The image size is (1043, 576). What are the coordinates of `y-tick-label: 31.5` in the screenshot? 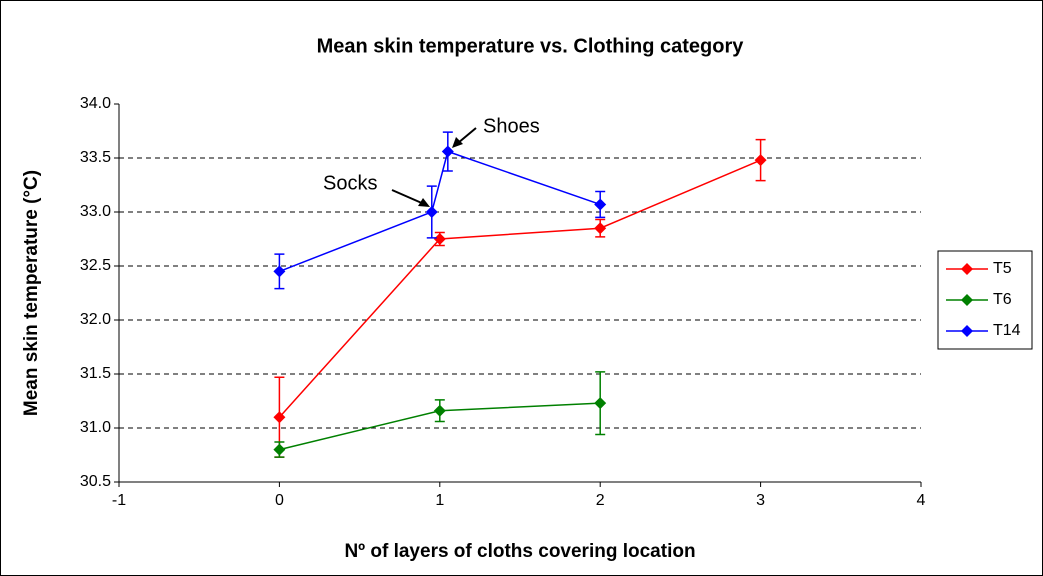 It's located at (95, 373).